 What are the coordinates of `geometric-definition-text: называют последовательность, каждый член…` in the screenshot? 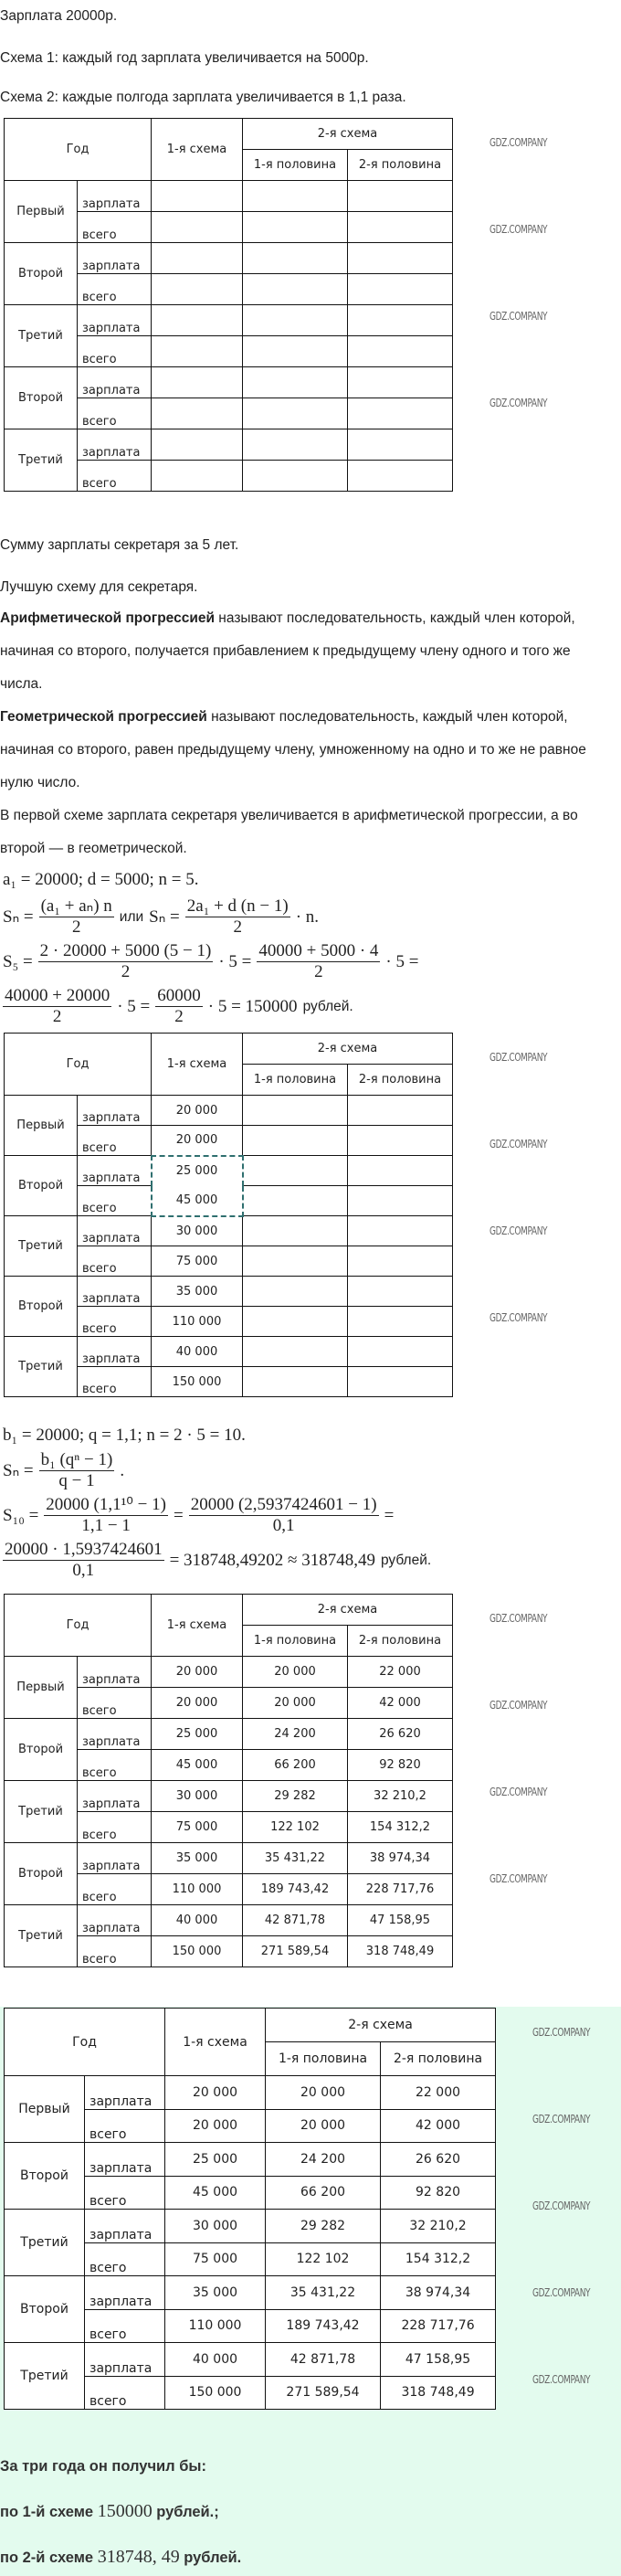 It's located at (293, 749).